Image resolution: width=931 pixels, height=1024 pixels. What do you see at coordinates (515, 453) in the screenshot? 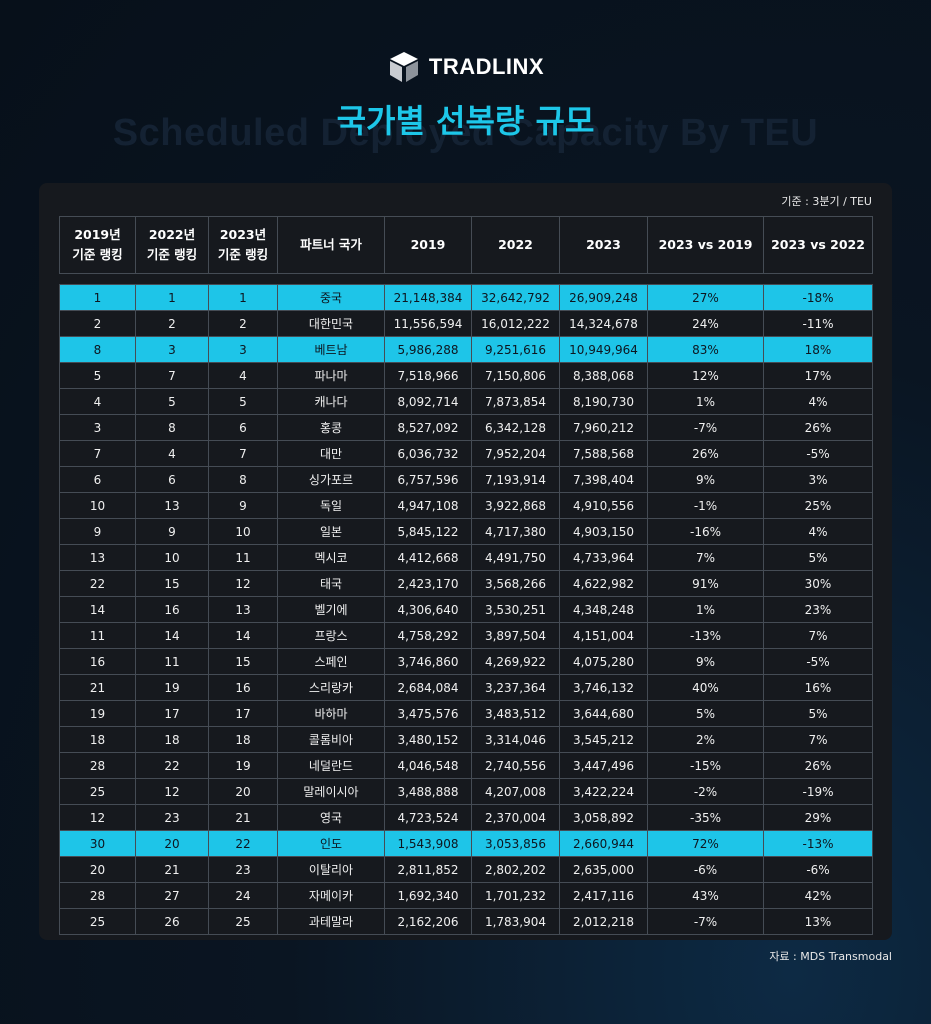
I see `table-cell: 7,952,204` at bounding box center [515, 453].